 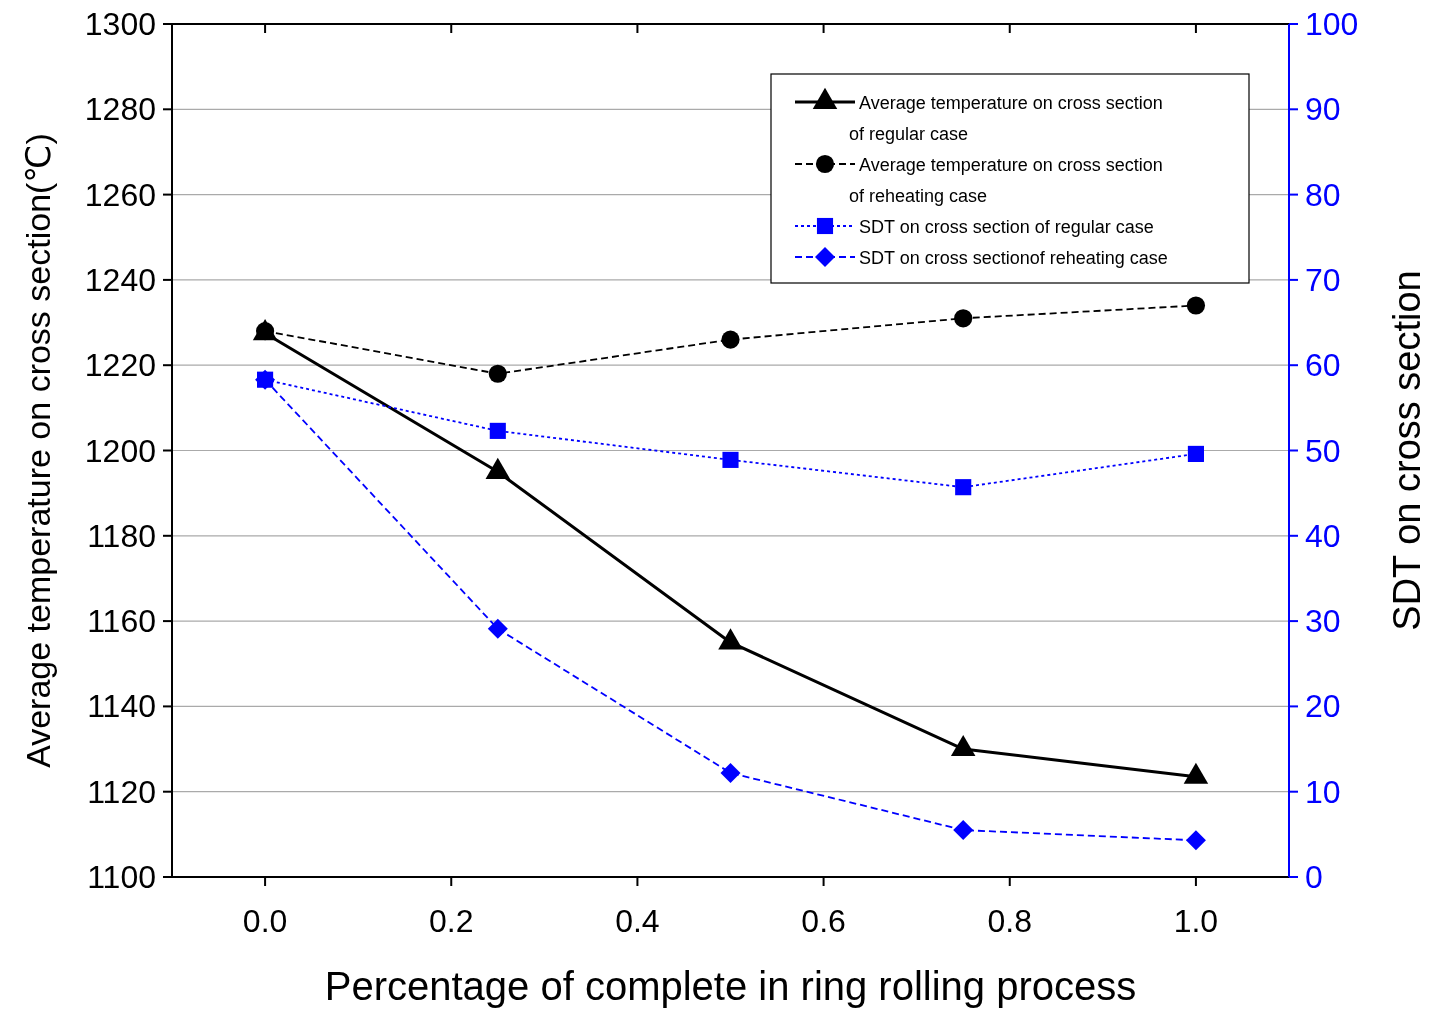 I want to click on y2-tick-label: 50, so click(x=1323, y=450).